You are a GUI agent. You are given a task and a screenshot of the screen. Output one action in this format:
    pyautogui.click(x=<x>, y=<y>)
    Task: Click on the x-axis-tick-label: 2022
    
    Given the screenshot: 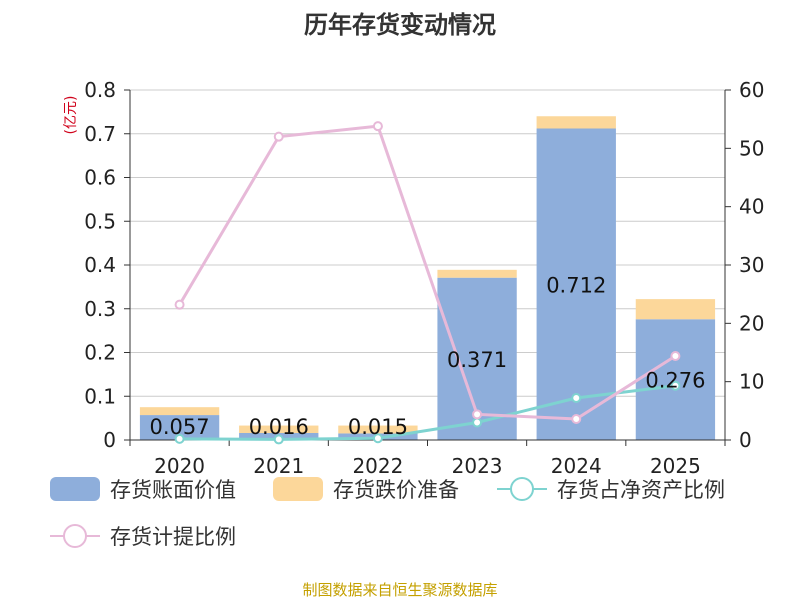 What is the action you would take?
    pyautogui.click(x=377, y=466)
    